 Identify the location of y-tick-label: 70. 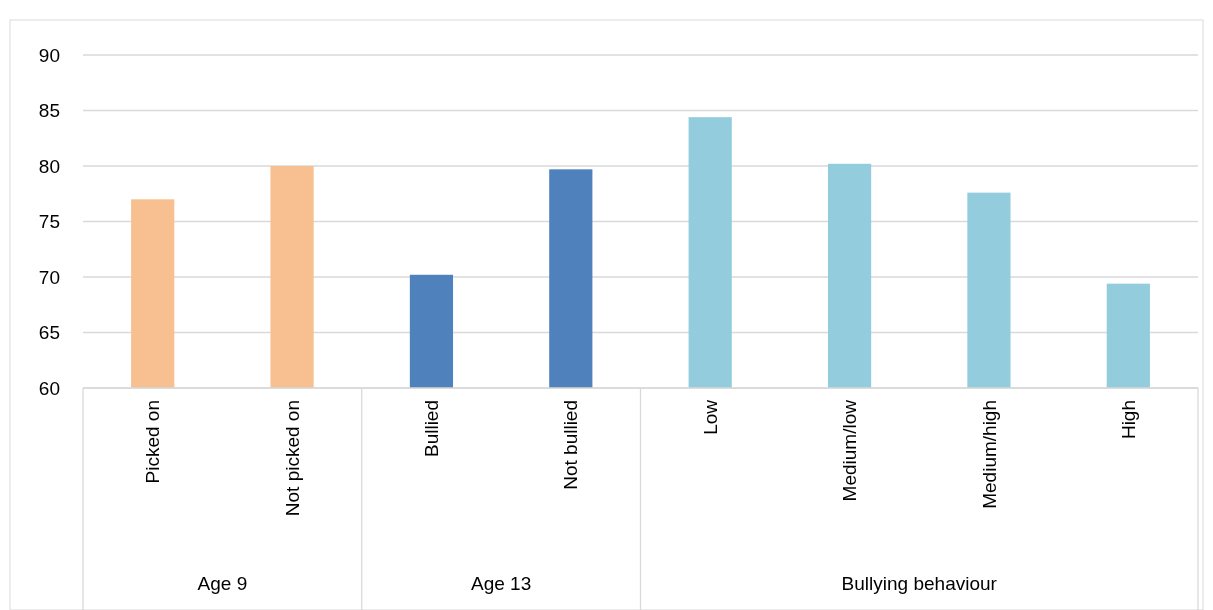
(49, 277).